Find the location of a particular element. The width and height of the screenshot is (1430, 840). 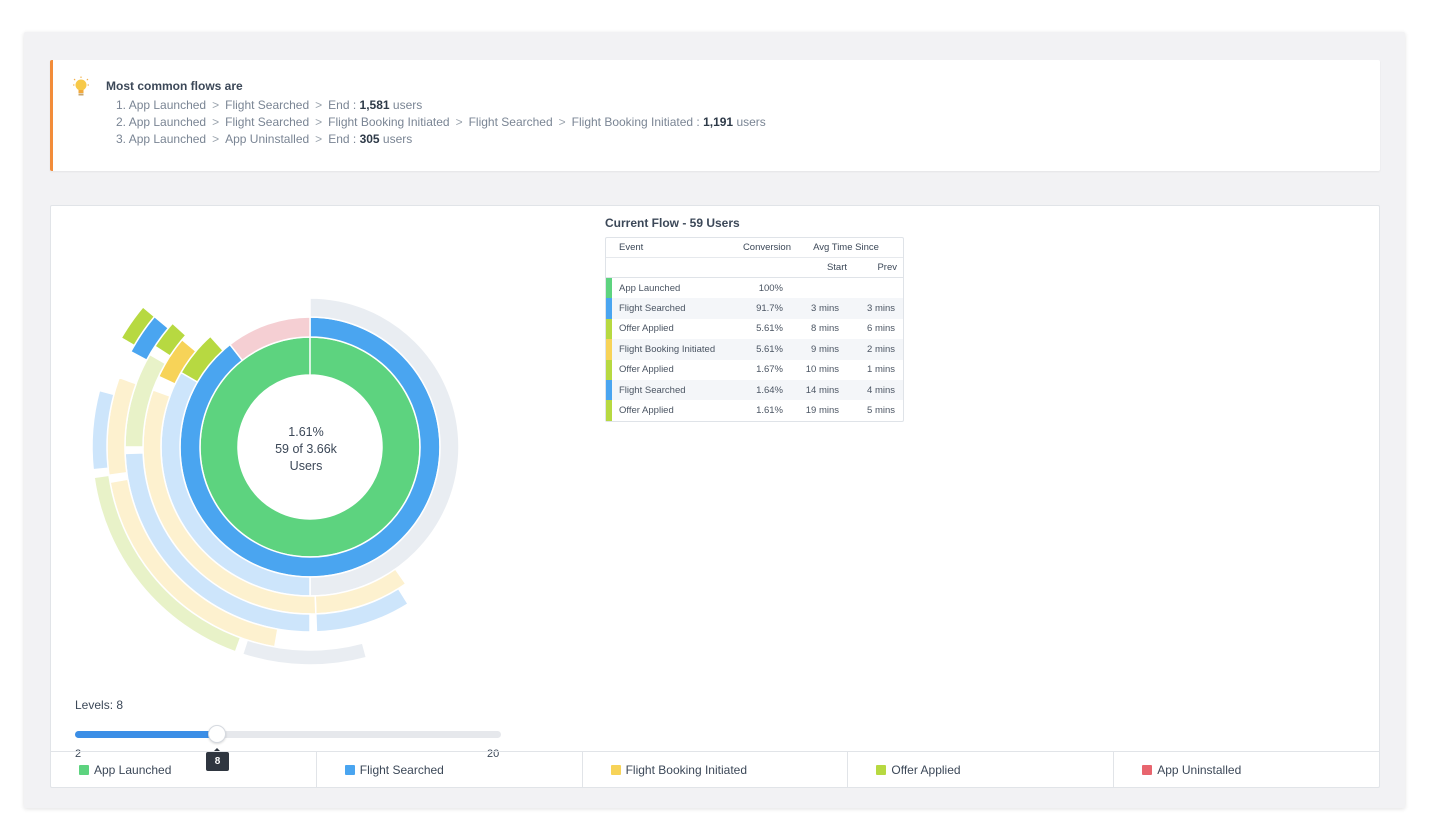

table-row: App Launched 100% is located at coordinates (754, 288).